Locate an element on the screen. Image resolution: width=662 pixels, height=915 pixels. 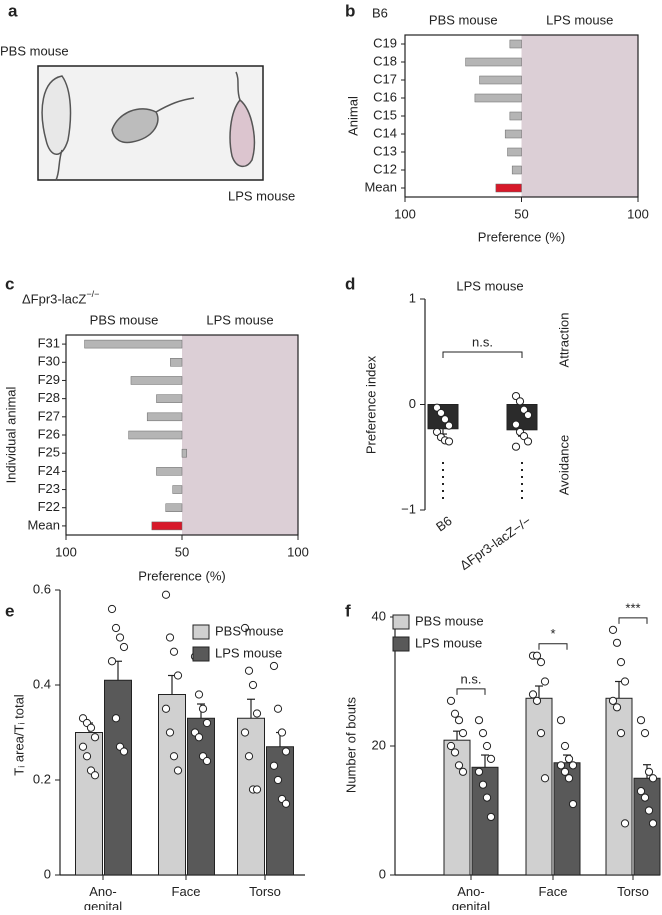
y-tick-label: −1 is located at coordinates (408, 508).